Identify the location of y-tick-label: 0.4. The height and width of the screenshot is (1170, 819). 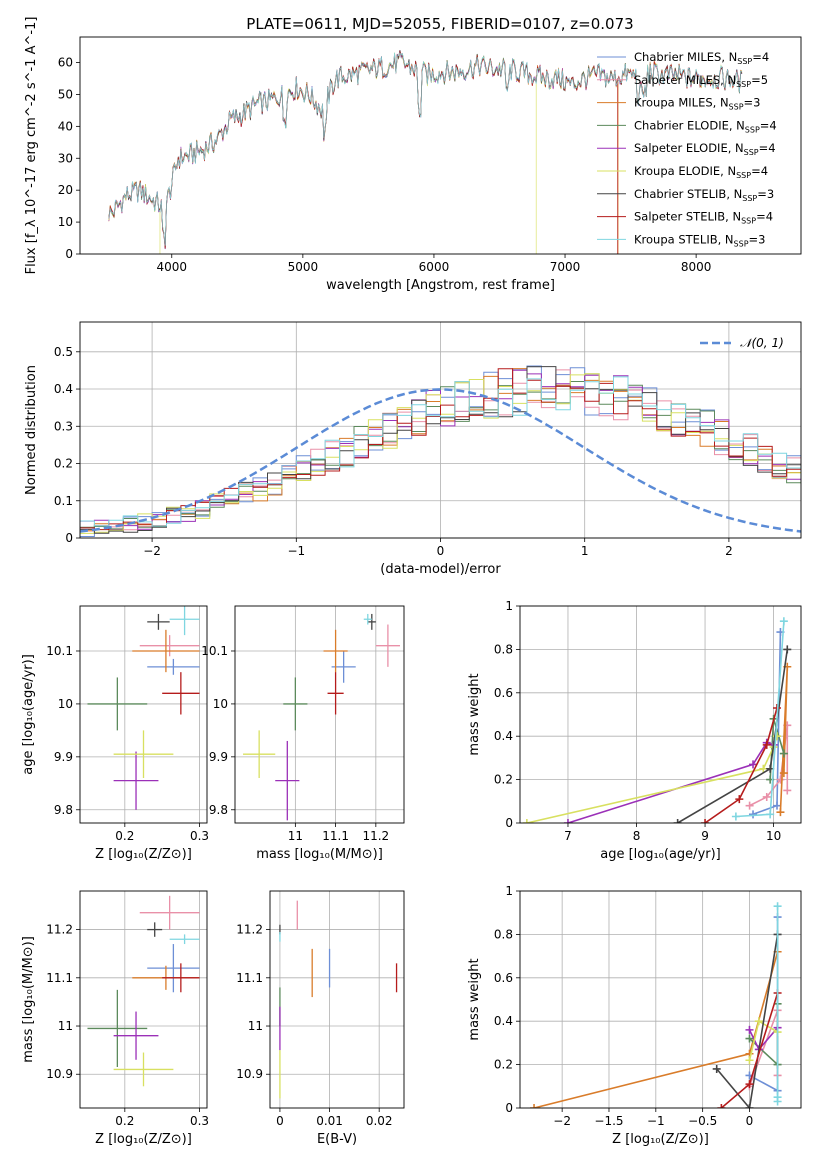
(503, 736).